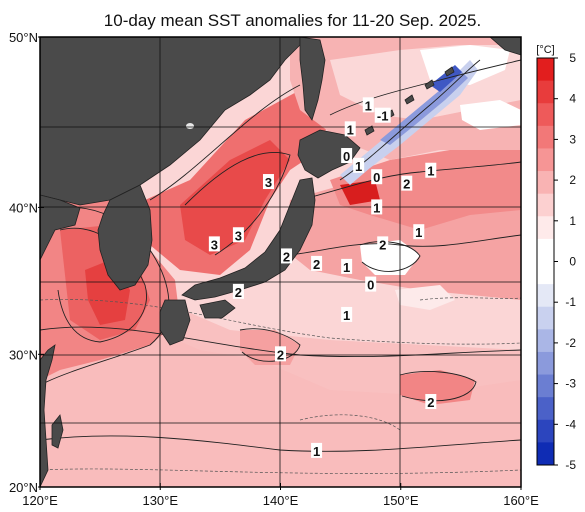  I want to click on land-honshu, so click(248, 239).